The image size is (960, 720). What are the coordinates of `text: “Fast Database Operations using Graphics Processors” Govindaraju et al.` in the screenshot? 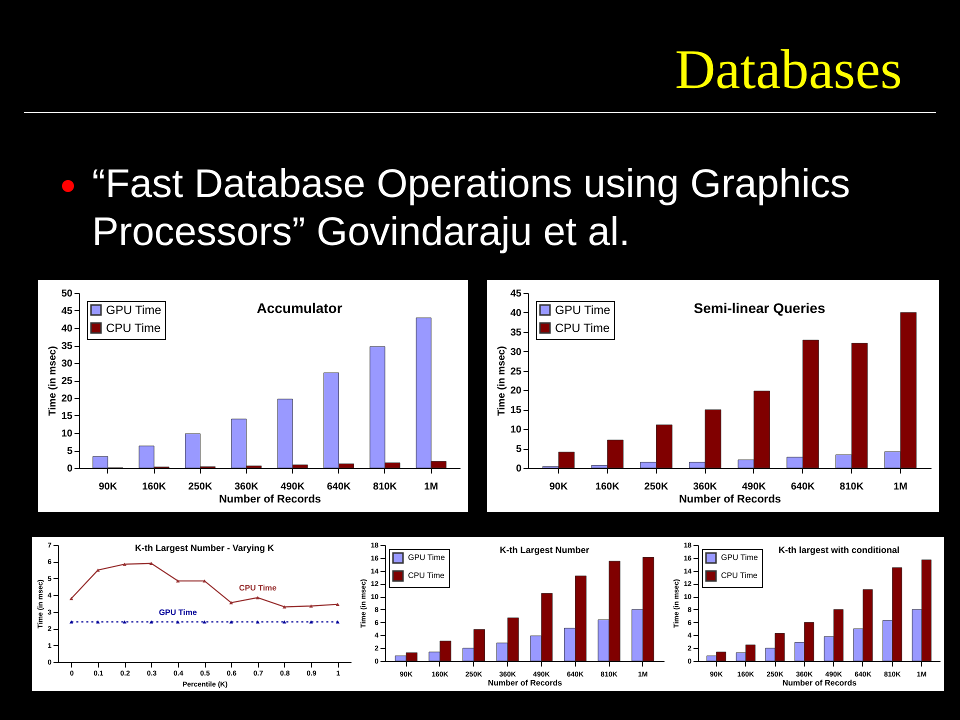 It's located at (472, 208).